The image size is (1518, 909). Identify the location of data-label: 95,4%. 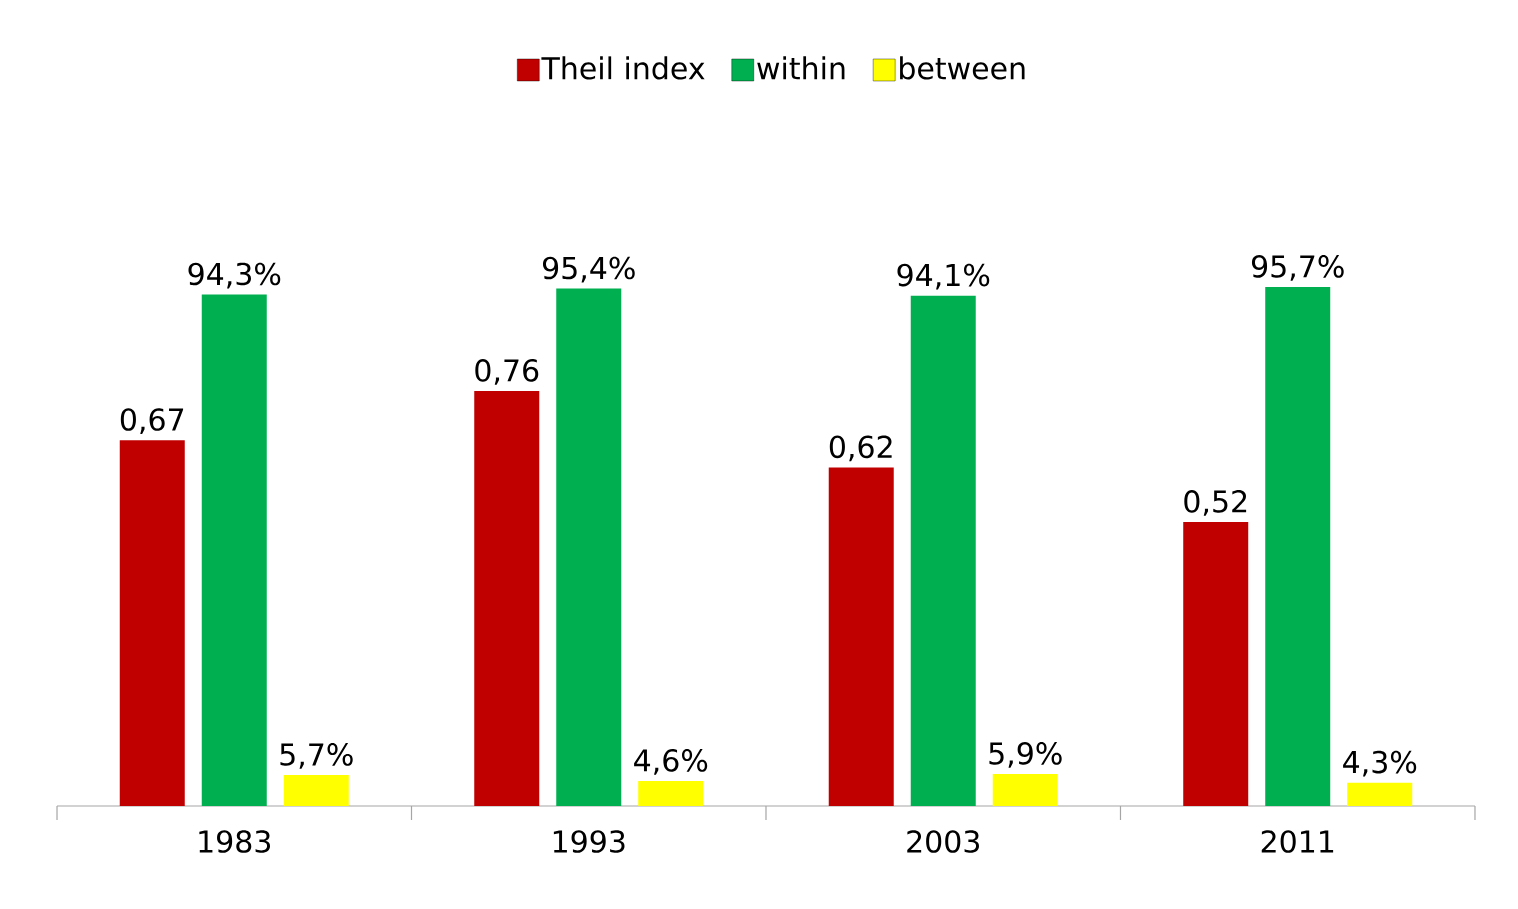
(588, 269).